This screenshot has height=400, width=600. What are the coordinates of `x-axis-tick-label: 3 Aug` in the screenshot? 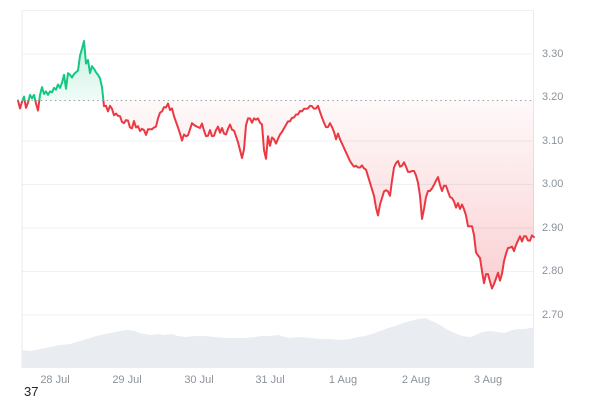 It's located at (488, 380).